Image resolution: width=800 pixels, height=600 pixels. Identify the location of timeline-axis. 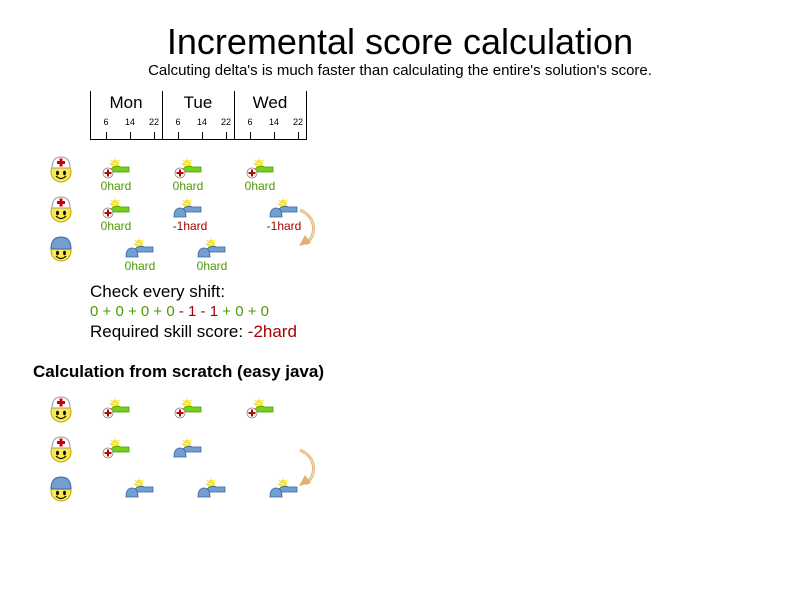
(198, 115).